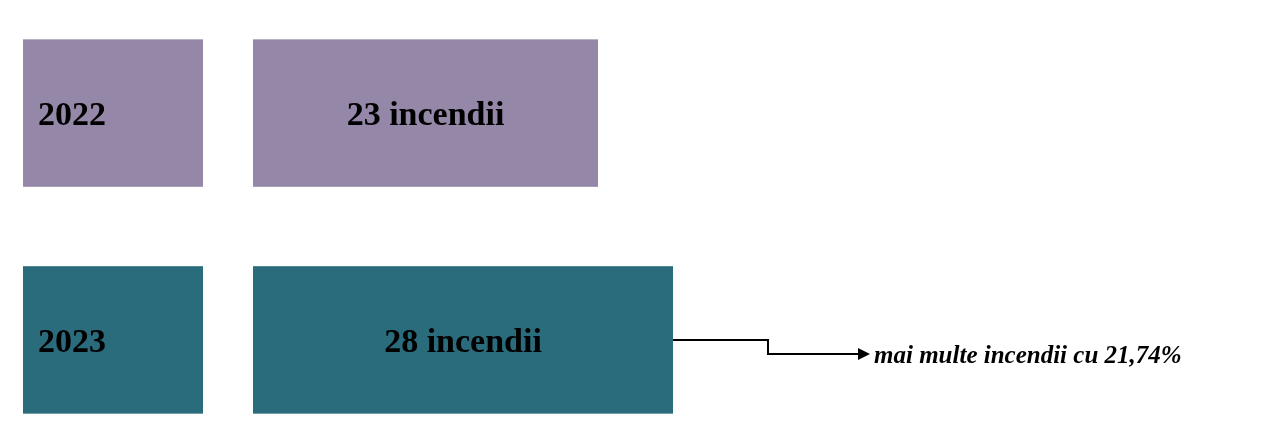 The height and width of the screenshot is (443, 1274). What do you see at coordinates (463, 340) in the screenshot?
I see `data-label: 28 incendii` at bounding box center [463, 340].